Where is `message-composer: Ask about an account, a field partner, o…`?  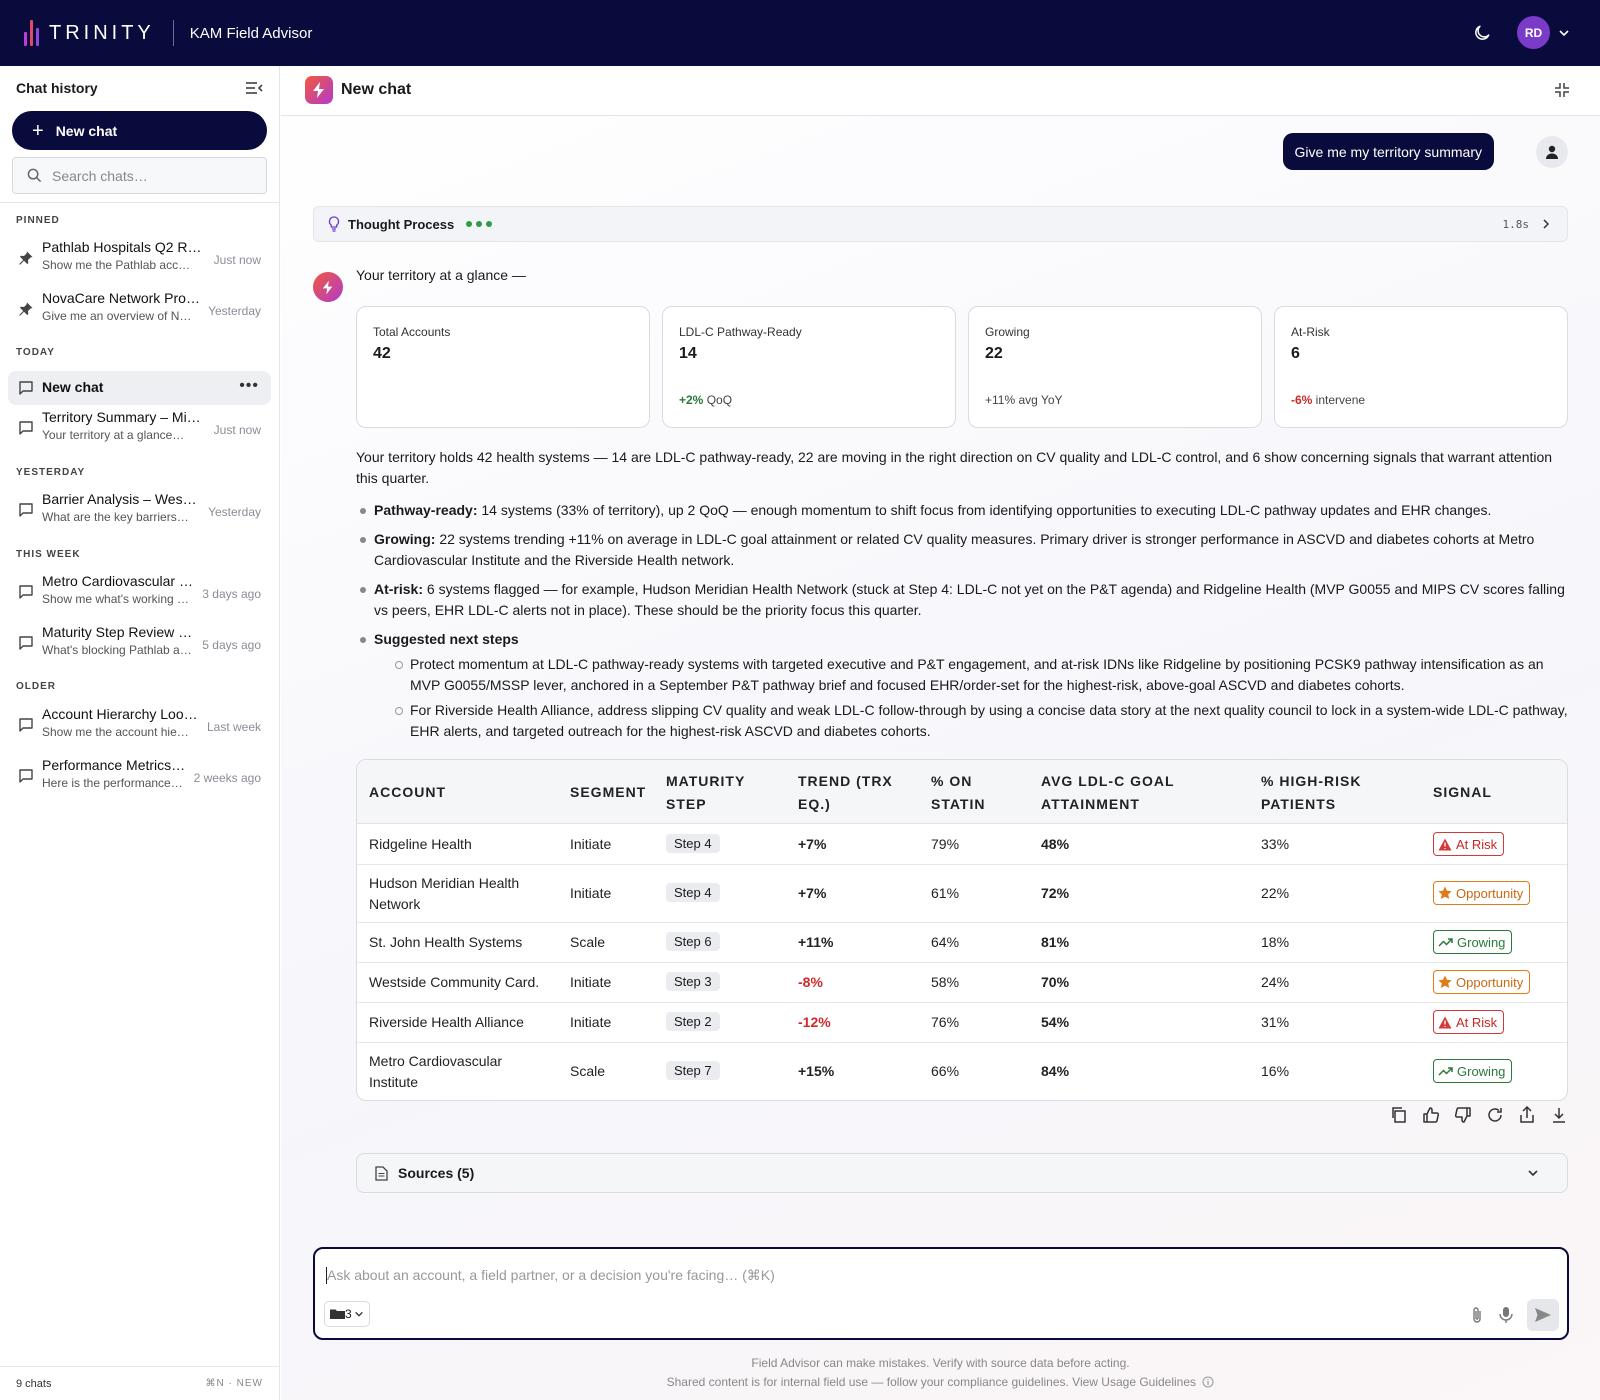
message-composer: Ask about an account, a field partner, o… is located at coordinates (941, 1293).